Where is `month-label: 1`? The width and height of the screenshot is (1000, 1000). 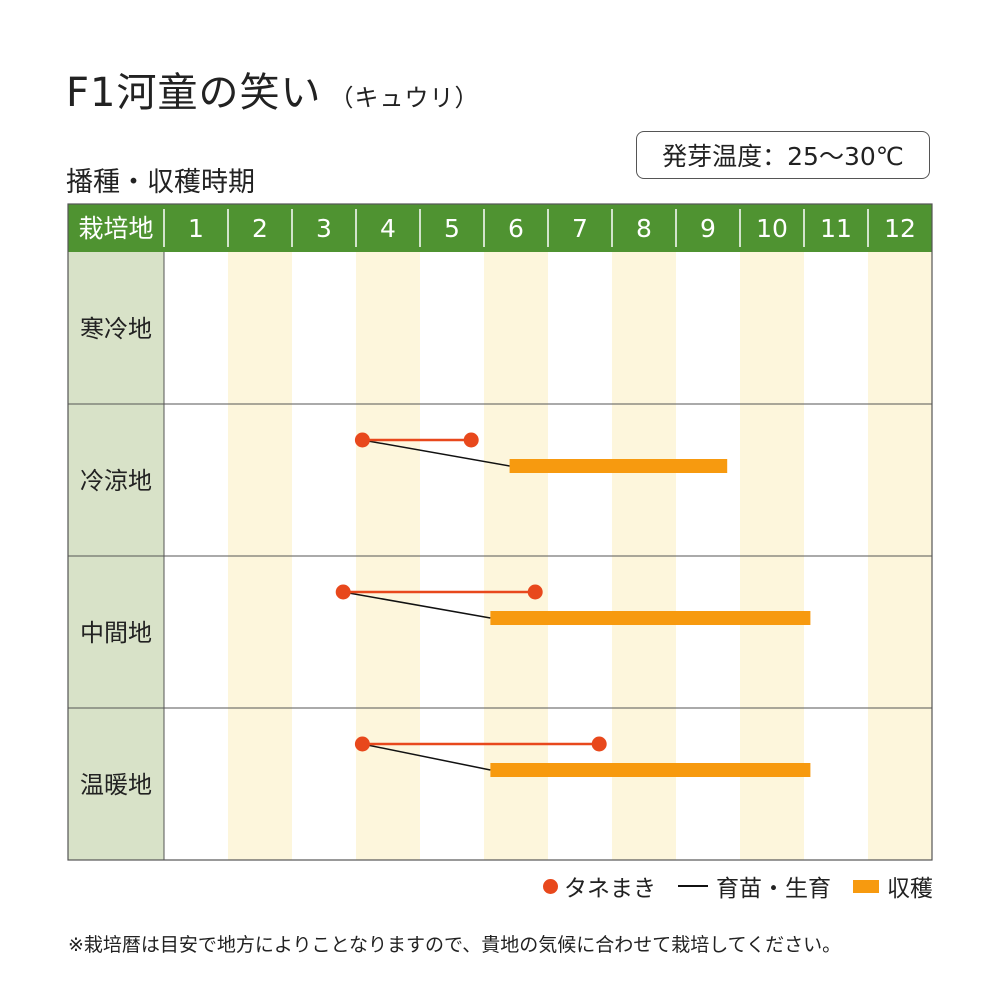
month-label: 1 is located at coordinates (196, 228).